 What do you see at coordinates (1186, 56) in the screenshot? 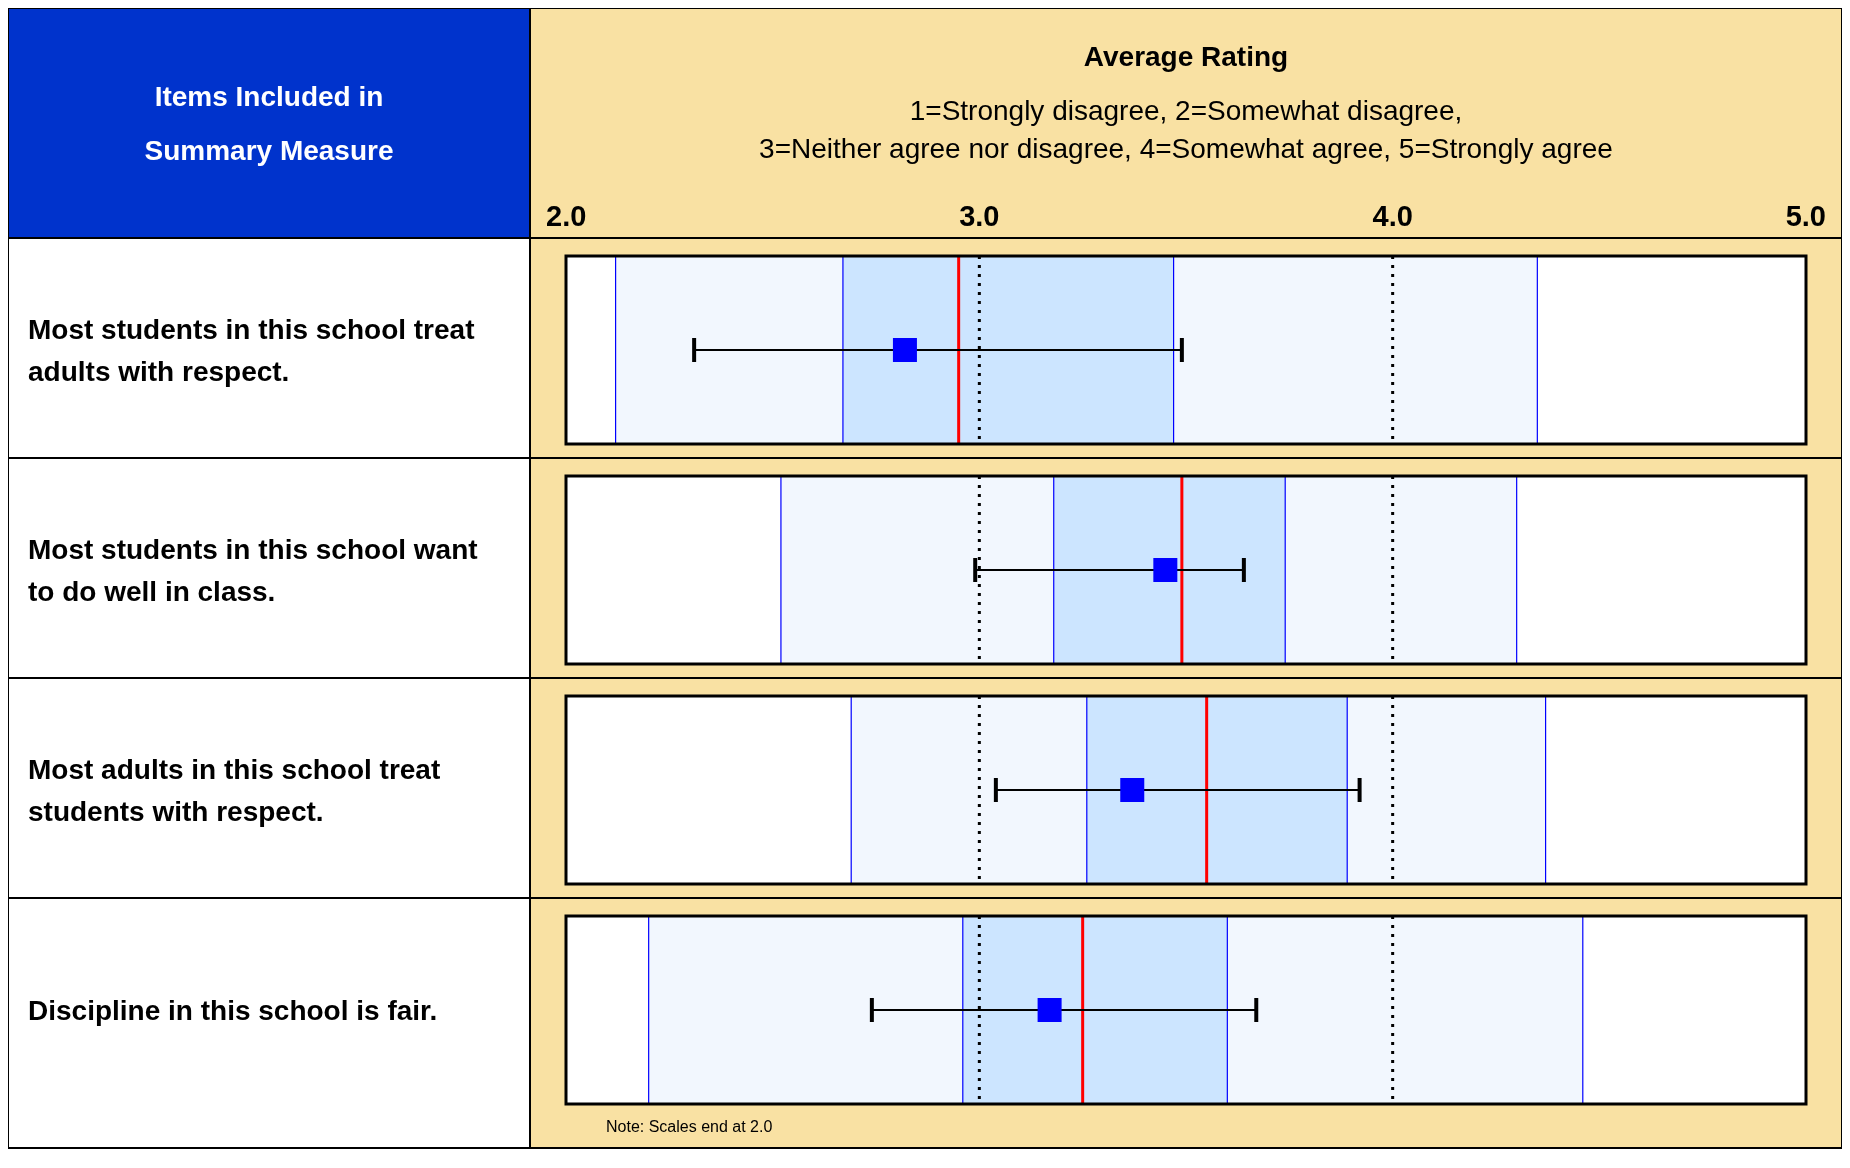
I see `chart-title: Average Rating` at bounding box center [1186, 56].